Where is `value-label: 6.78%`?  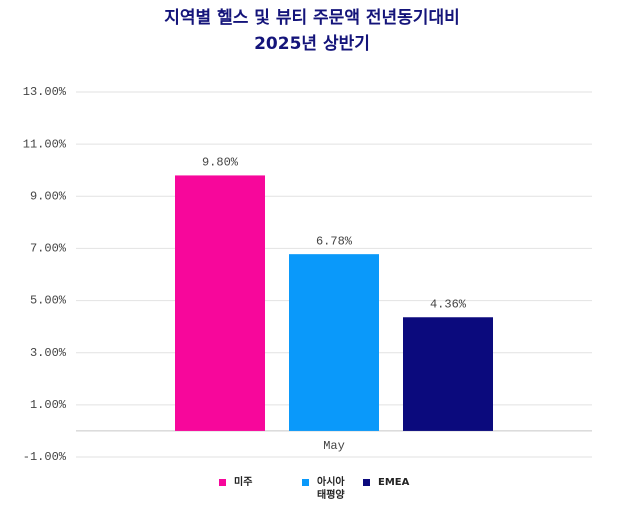
value-label: 6.78% is located at coordinates (334, 241).